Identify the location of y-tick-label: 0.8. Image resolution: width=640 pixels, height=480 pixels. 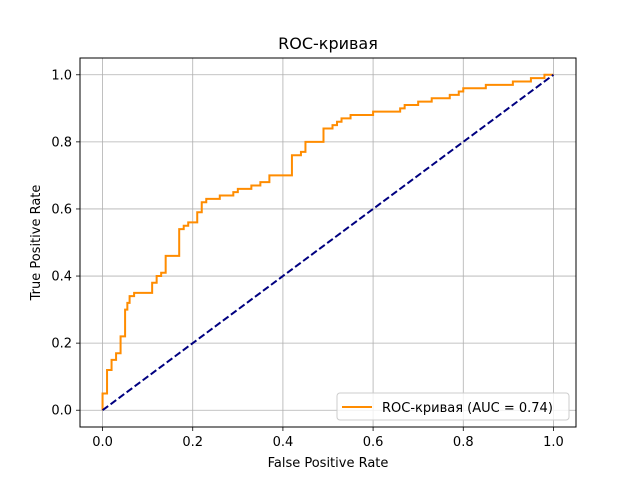
(61, 142).